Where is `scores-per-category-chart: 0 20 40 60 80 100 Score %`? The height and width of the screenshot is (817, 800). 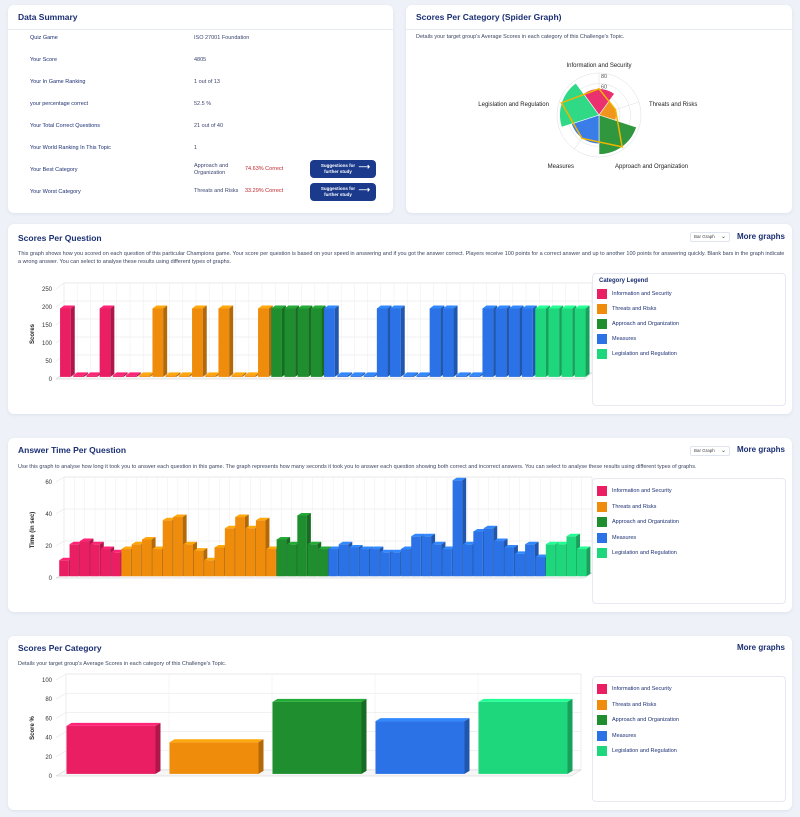
scores-per-category-chart: 0 20 40 60 80 100 Score % is located at coordinates (306, 726).